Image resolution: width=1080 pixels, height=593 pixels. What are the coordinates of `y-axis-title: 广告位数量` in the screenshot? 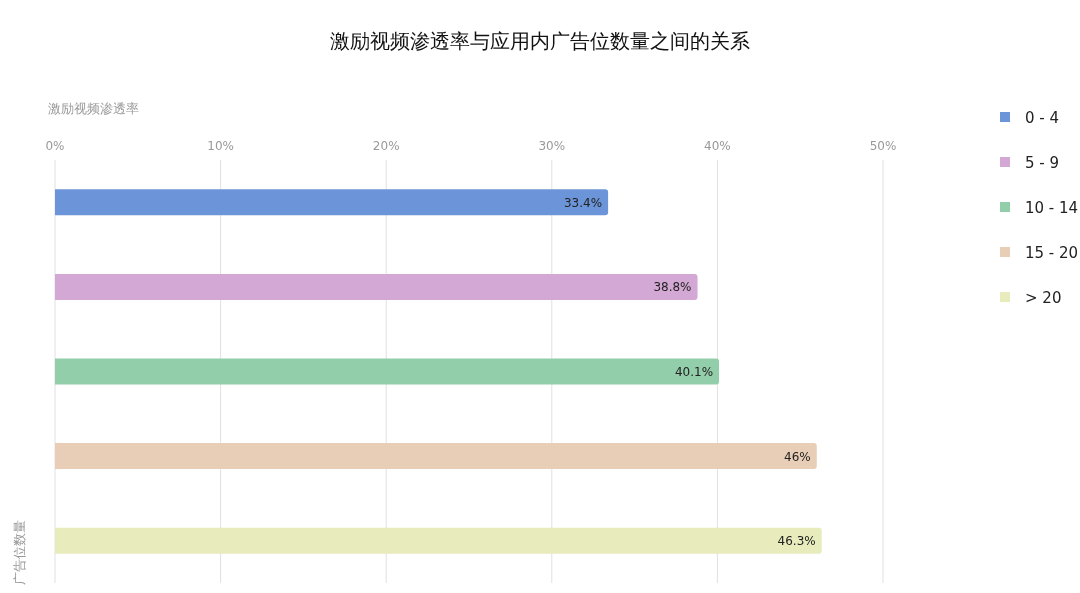 It's located at (19, 552).